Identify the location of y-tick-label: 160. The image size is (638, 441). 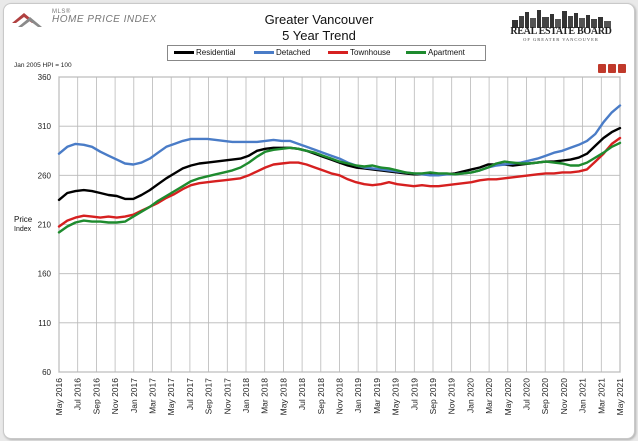
(45, 274).